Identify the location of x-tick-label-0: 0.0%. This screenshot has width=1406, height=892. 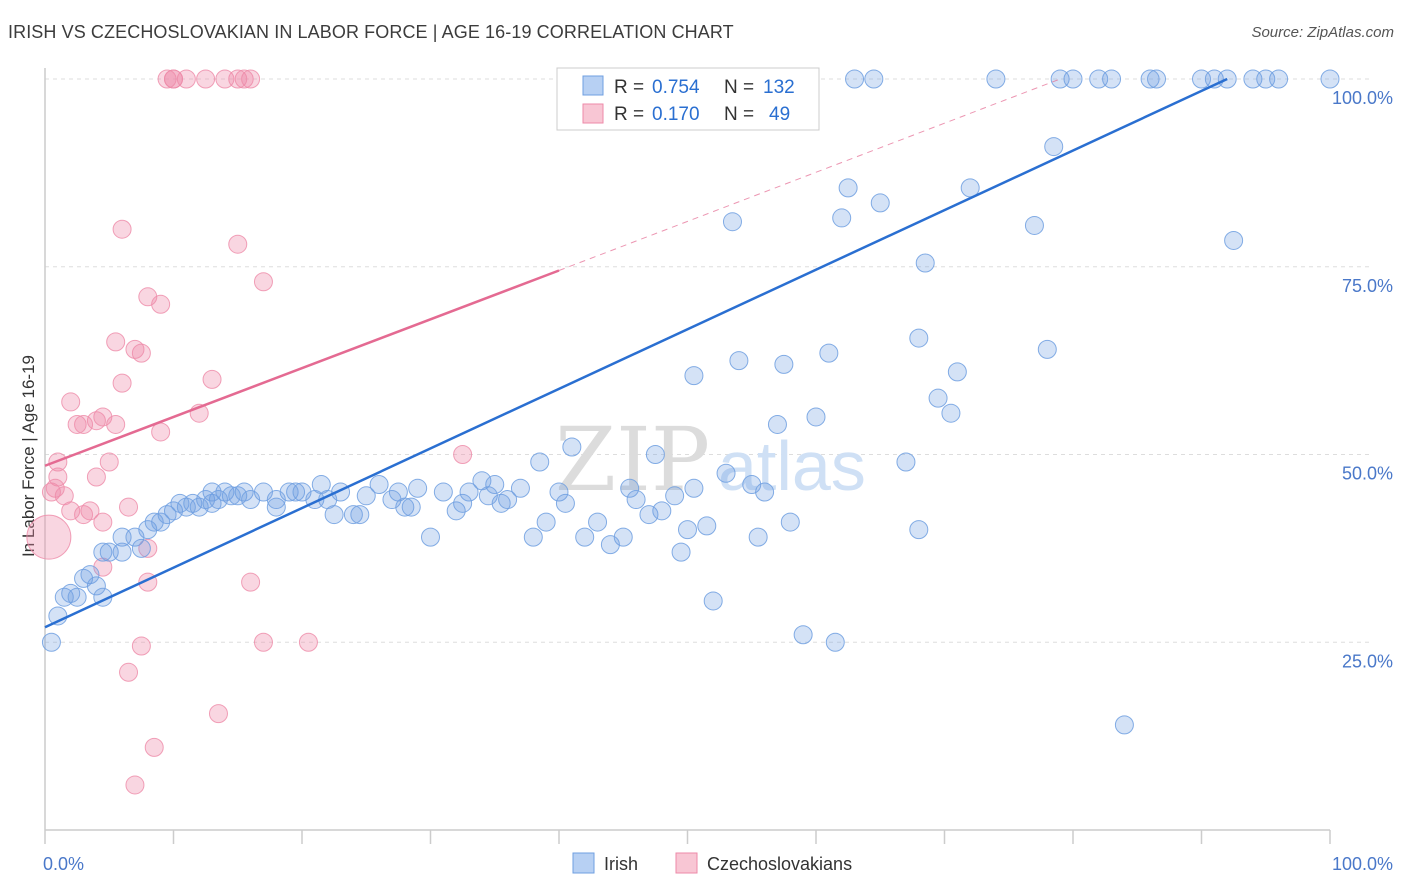
(63, 864).